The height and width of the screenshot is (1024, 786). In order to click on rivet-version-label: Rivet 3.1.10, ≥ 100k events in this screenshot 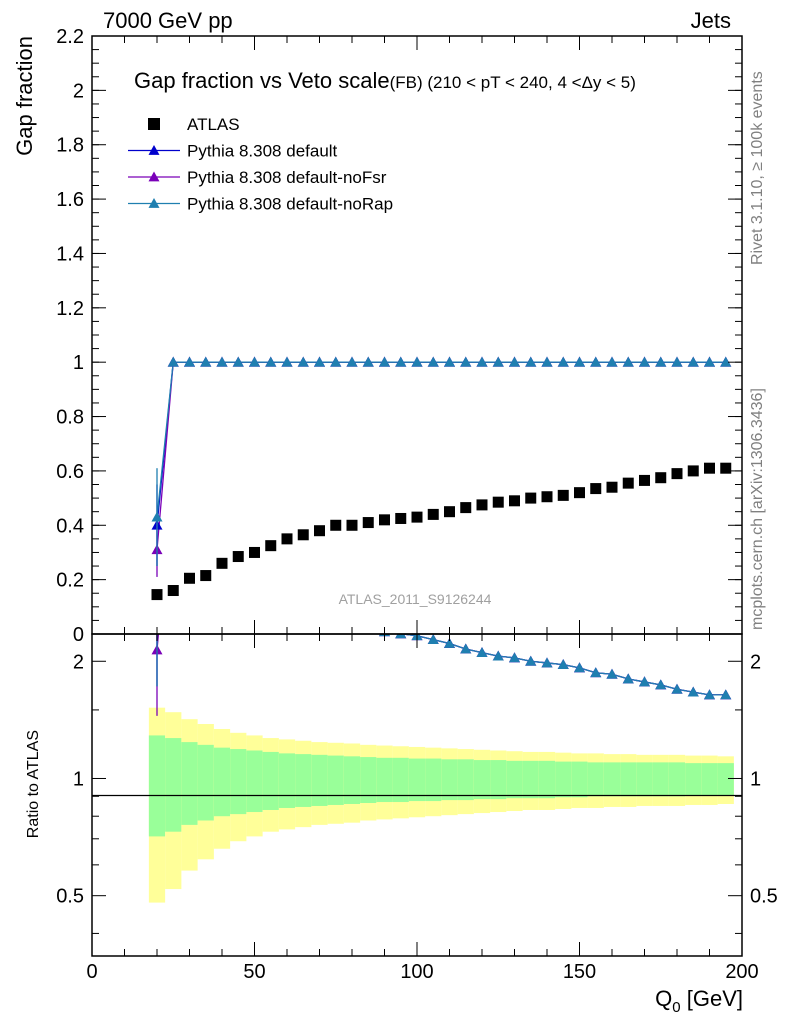, I will do `click(757, 168)`.